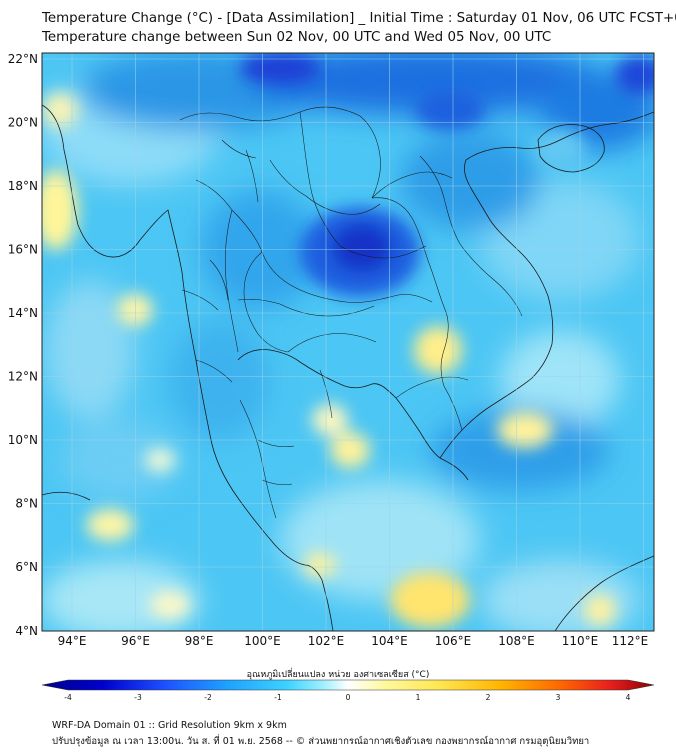  What do you see at coordinates (23, 59) in the screenshot?
I see `lat-tick-label: 22°N` at bounding box center [23, 59].